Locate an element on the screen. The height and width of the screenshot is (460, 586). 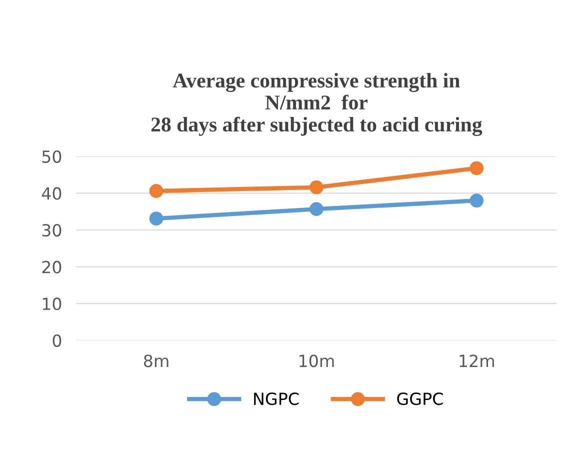
y-tick-label: 50 is located at coordinates (52, 156).